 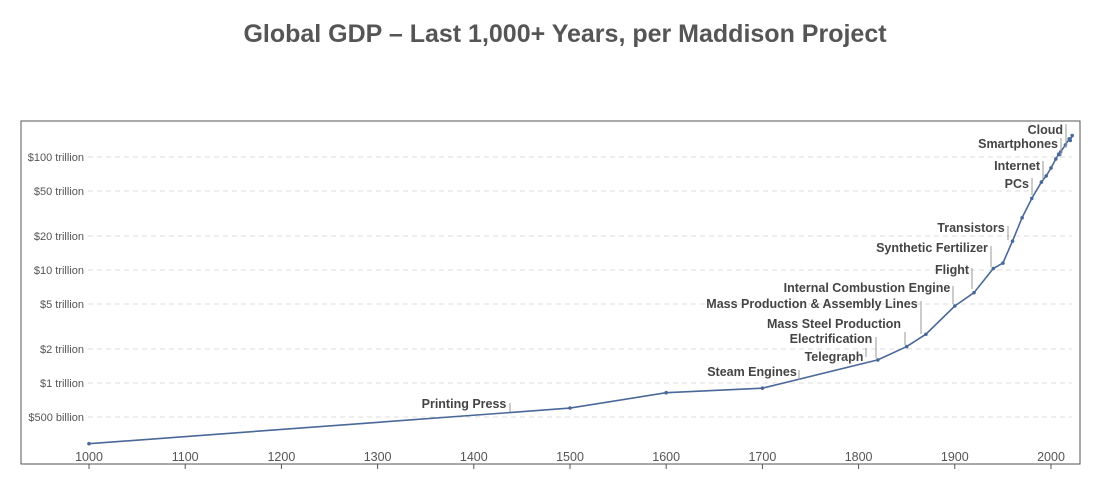 I want to click on annotation-label: Synthetic Fertilizer, so click(x=932, y=248).